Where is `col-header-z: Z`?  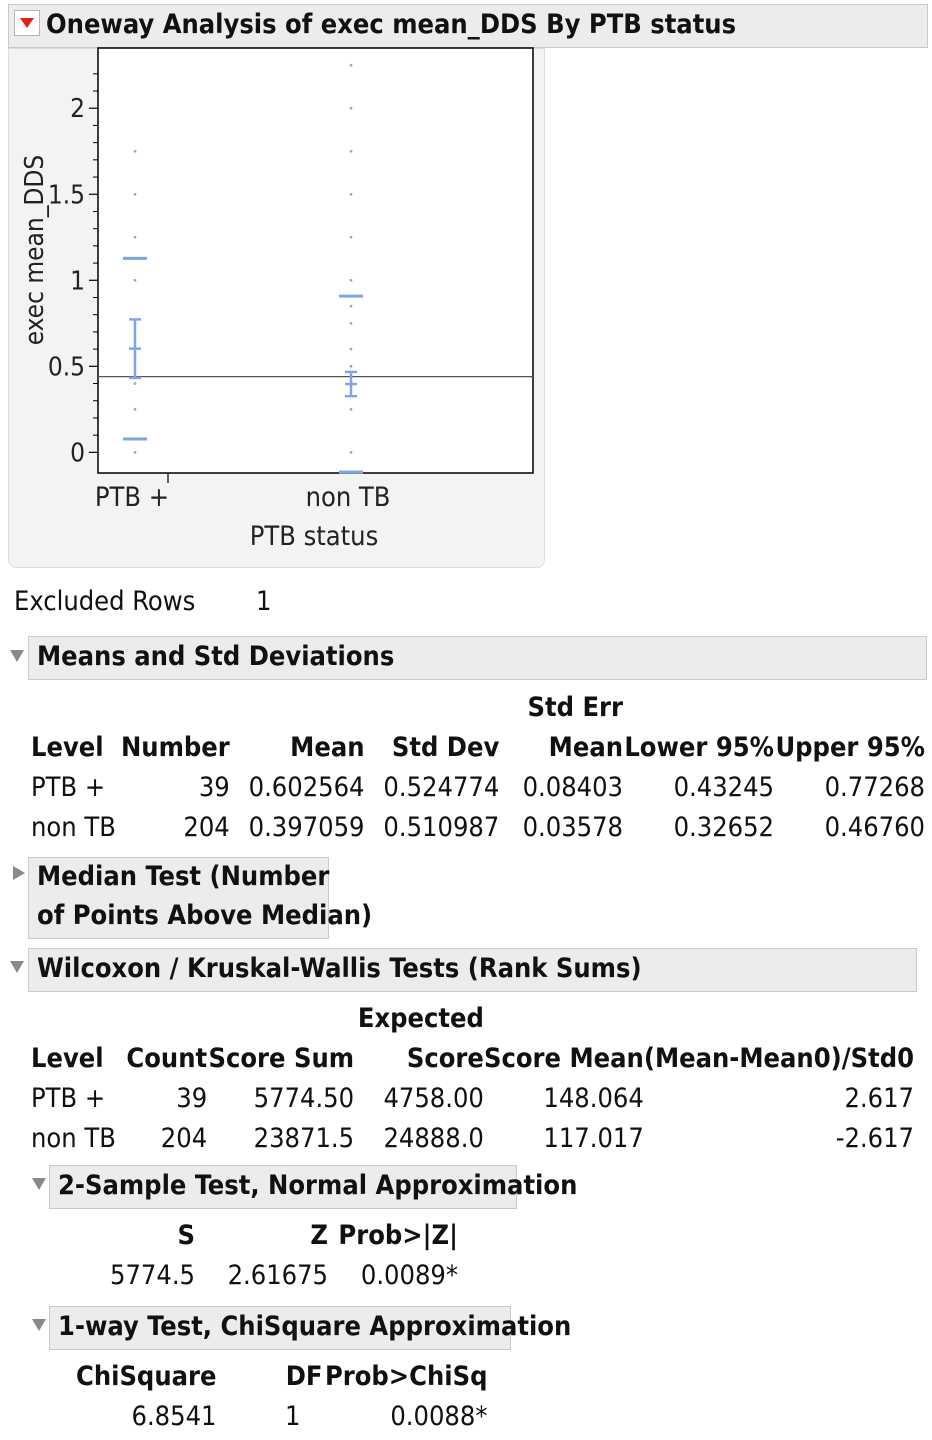 col-header-z: Z is located at coordinates (319, 1235).